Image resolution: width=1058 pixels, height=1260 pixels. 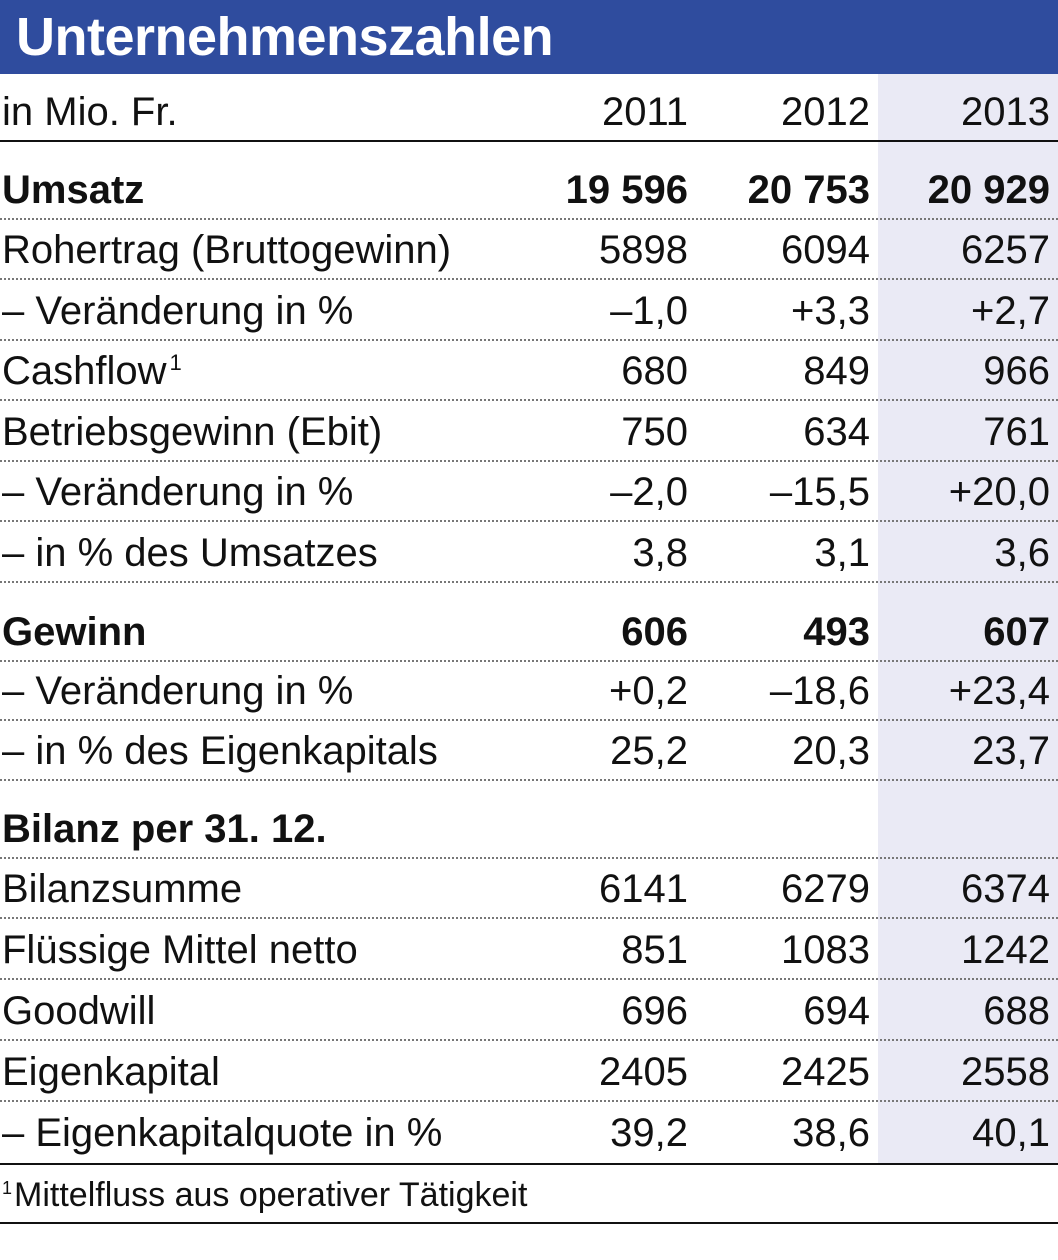 What do you see at coordinates (84, 371) in the screenshot?
I see `row-label-text: Cashflow` at bounding box center [84, 371].